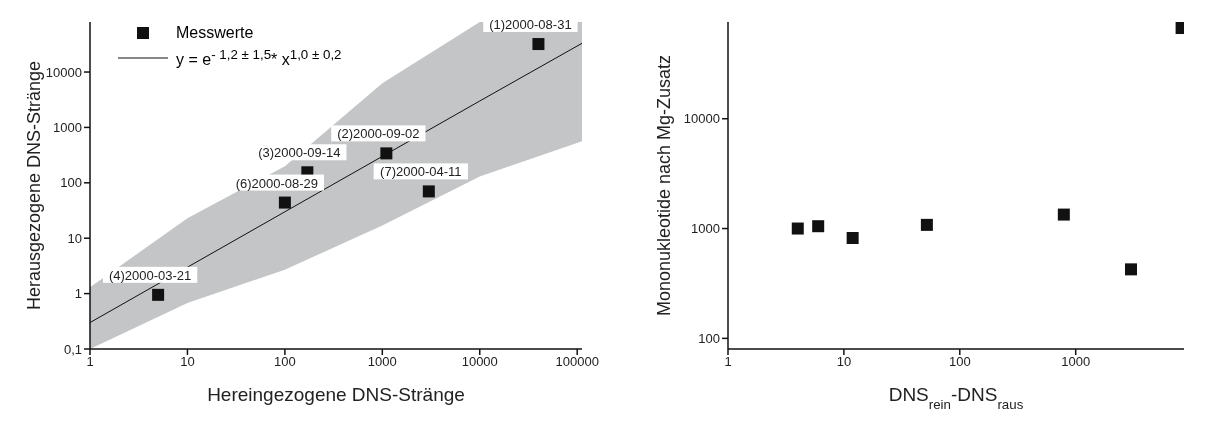 The image size is (1218, 425). Describe the element at coordinates (299, 153) in the screenshot. I see `annotation: (3)2000-09-14` at that location.